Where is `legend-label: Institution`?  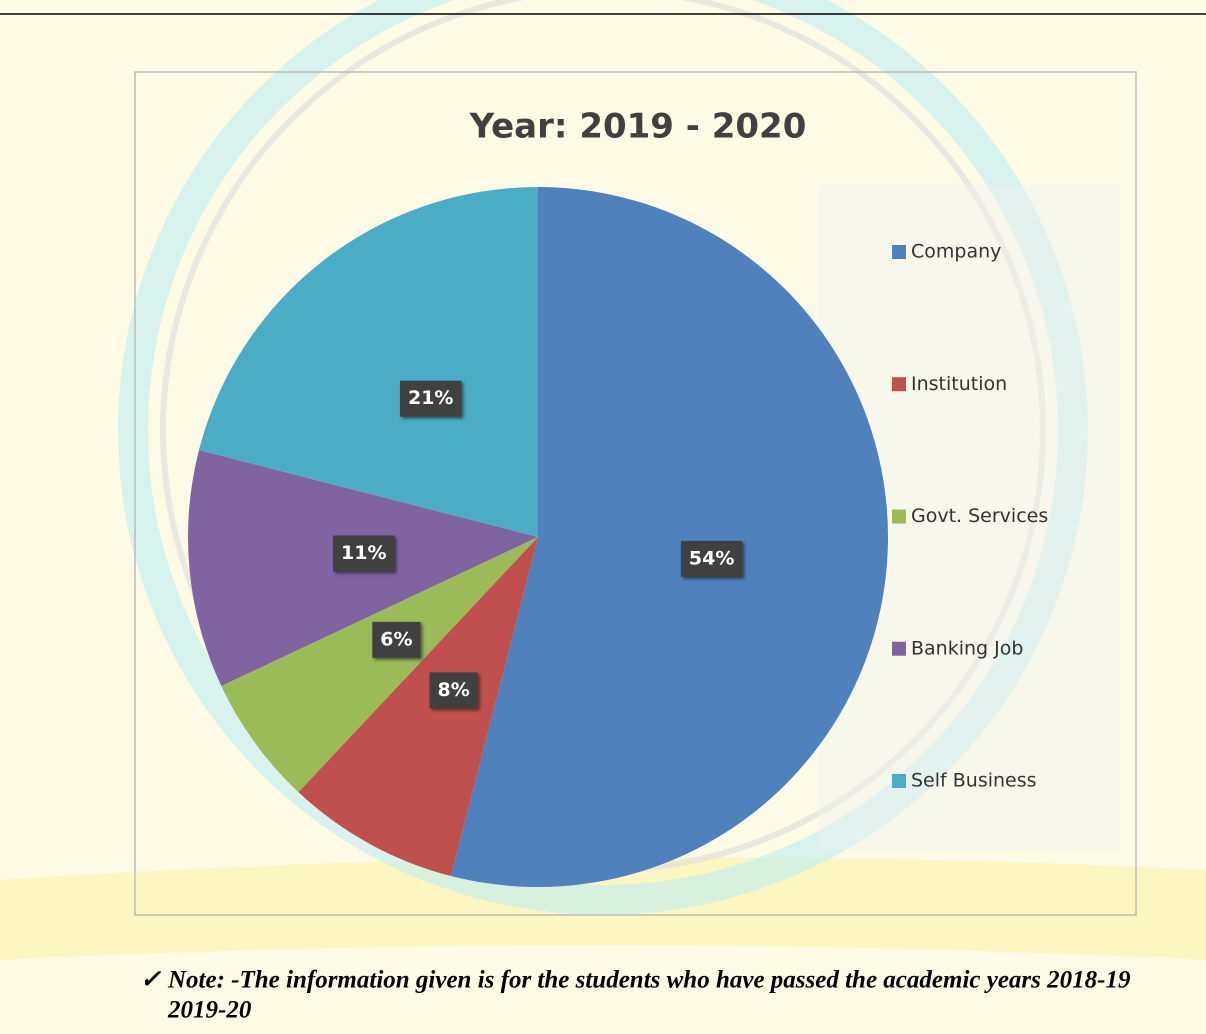 legend-label: Institution is located at coordinates (959, 384).